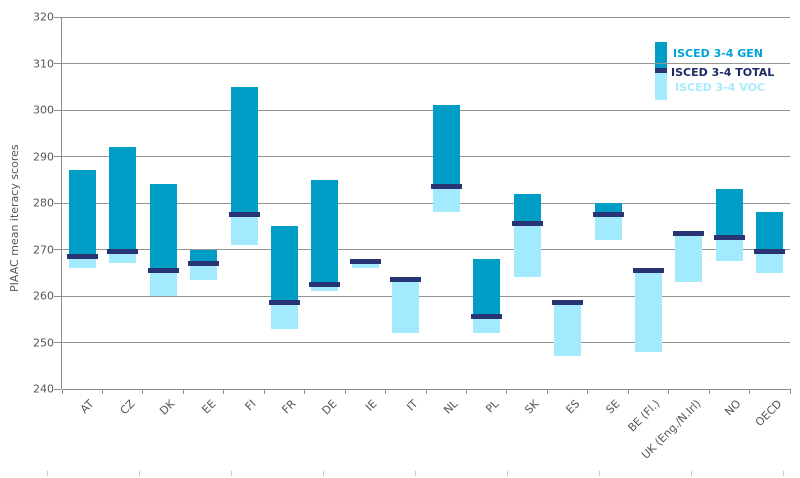 The image size is (800, 478). Describe the element at coordinates (123, 199) in the screenshot. I see `bar-cz-gen` at that location.